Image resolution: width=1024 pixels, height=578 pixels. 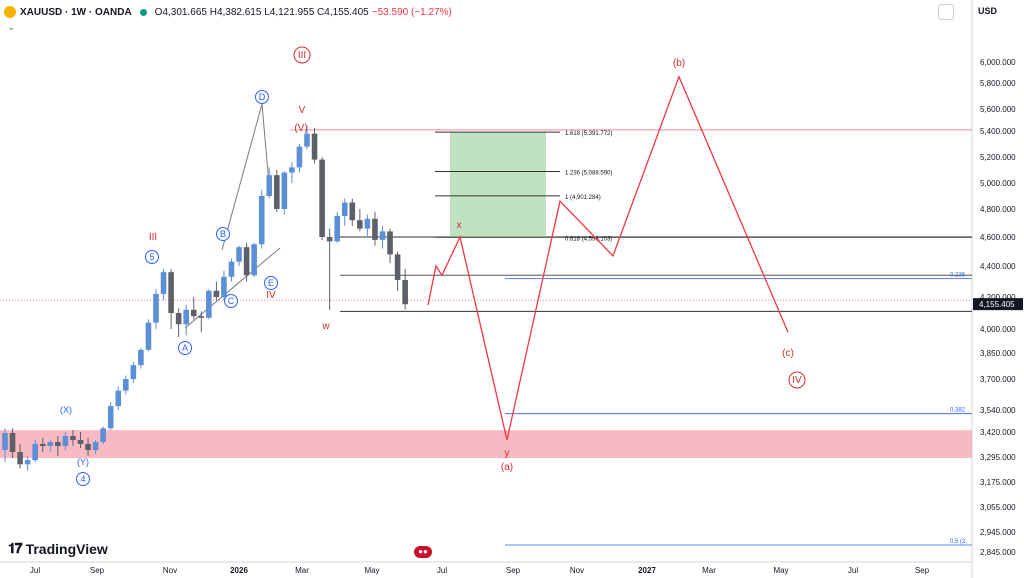 What do you see at coordinates (998, 482) in the screenshot?
I see `price-tick-label: 3,175.000` at bounding box center [998, 482].